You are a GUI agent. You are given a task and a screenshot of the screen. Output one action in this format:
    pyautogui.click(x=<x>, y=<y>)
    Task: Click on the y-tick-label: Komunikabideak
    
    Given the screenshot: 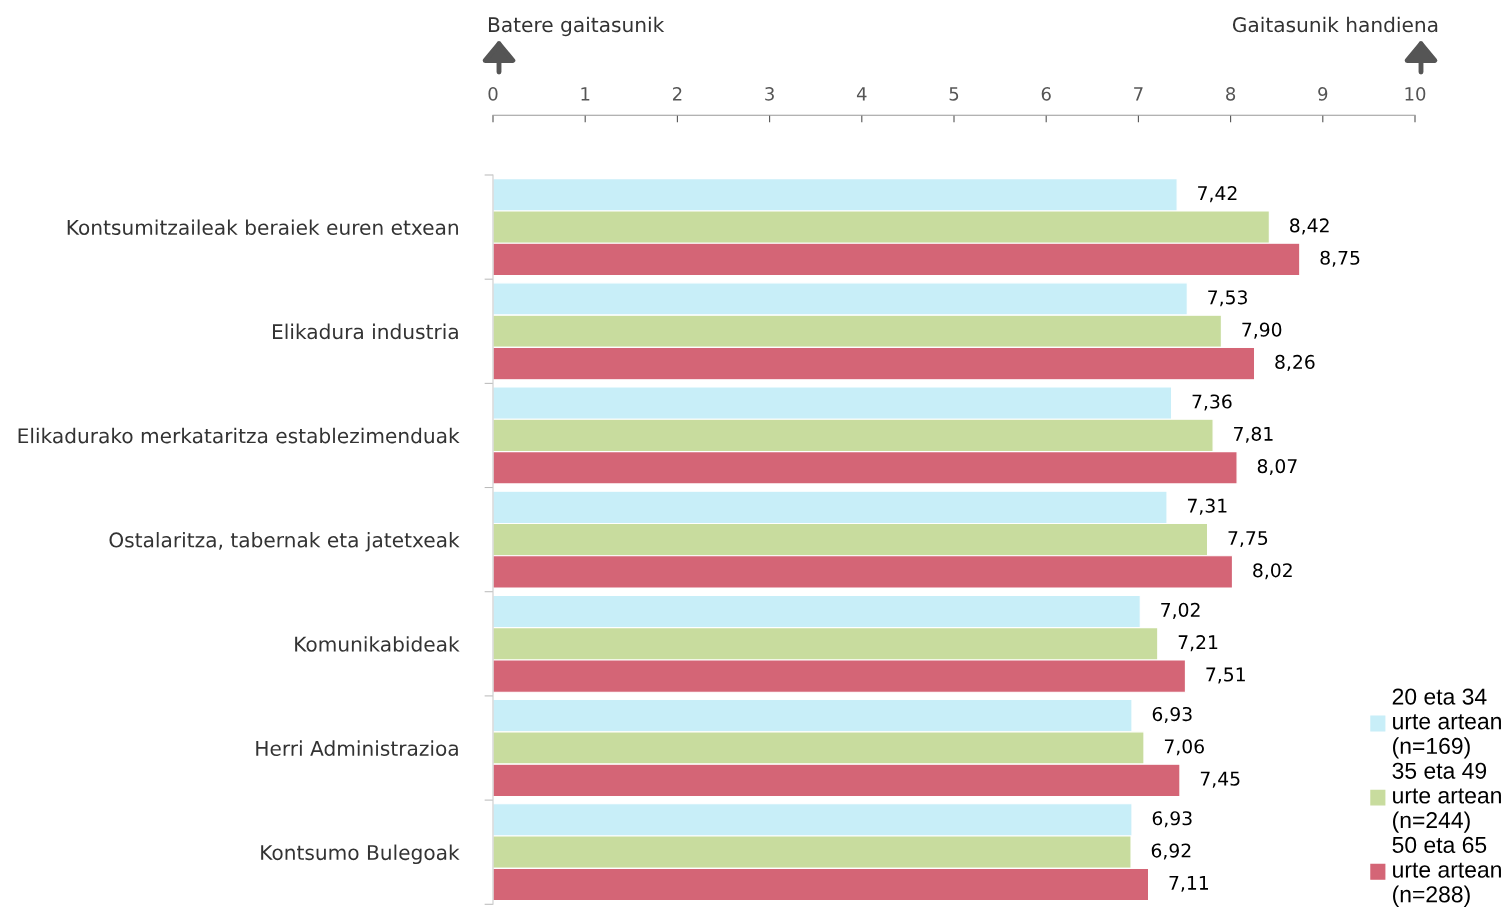 What is the action you would take?
    pyautogui.click(x=377, y=644)
    